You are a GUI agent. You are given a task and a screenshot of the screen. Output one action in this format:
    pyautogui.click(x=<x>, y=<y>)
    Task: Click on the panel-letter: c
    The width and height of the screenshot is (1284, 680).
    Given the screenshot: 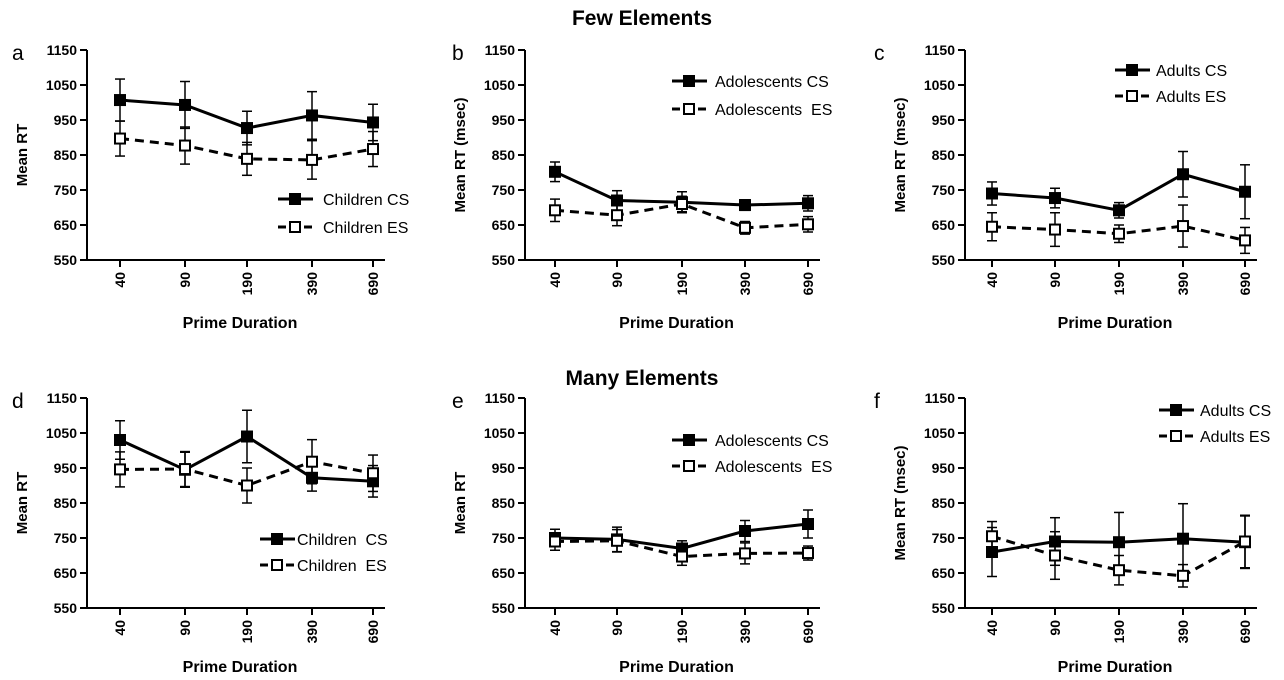 What is the action you would take?
    pyautogui.click(x=879, y=53)
    